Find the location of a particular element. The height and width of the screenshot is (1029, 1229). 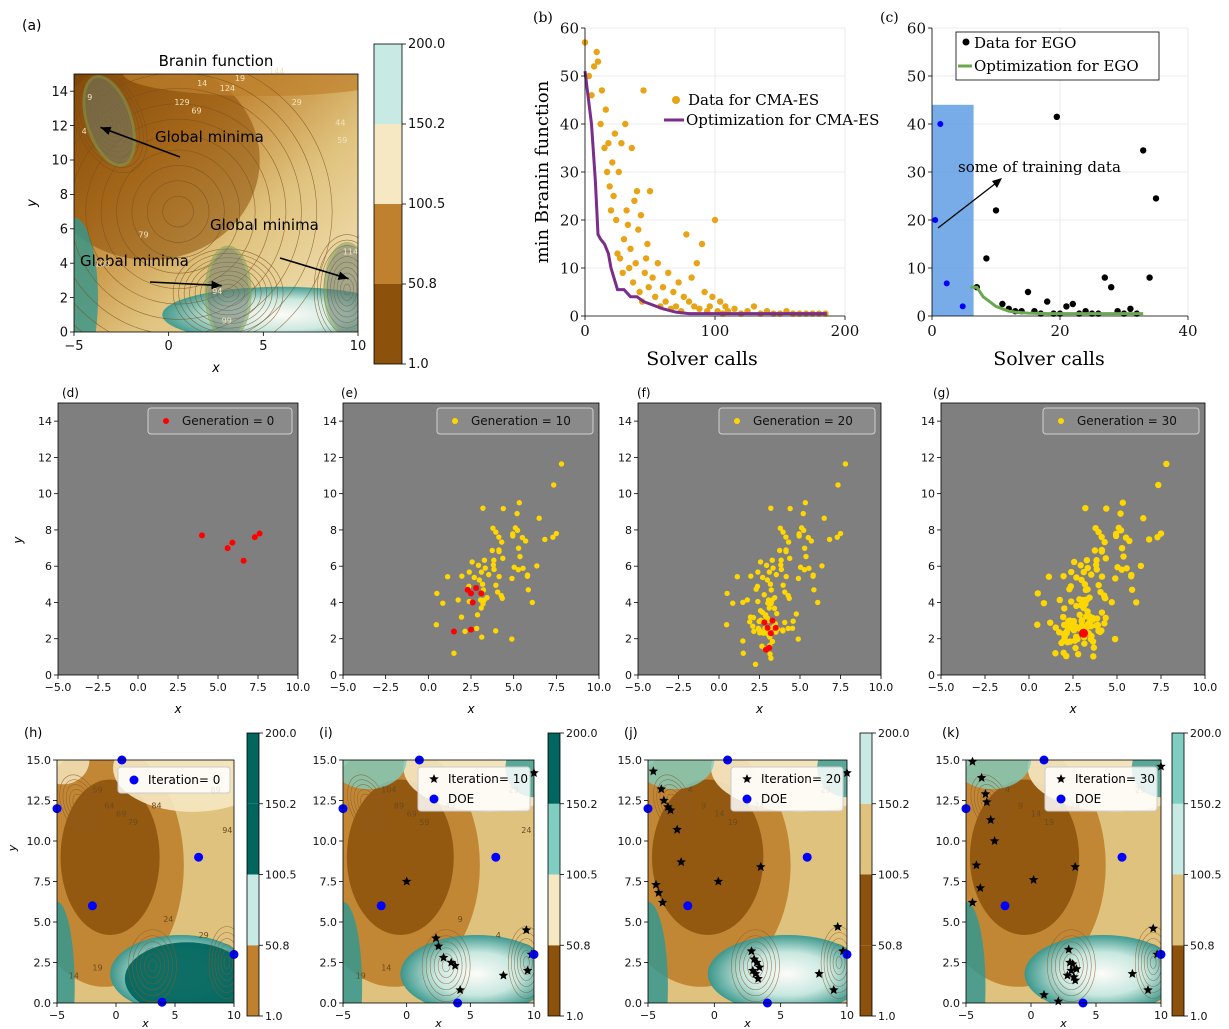

y-tick-label: 10 is located at coordinates (625, 494).